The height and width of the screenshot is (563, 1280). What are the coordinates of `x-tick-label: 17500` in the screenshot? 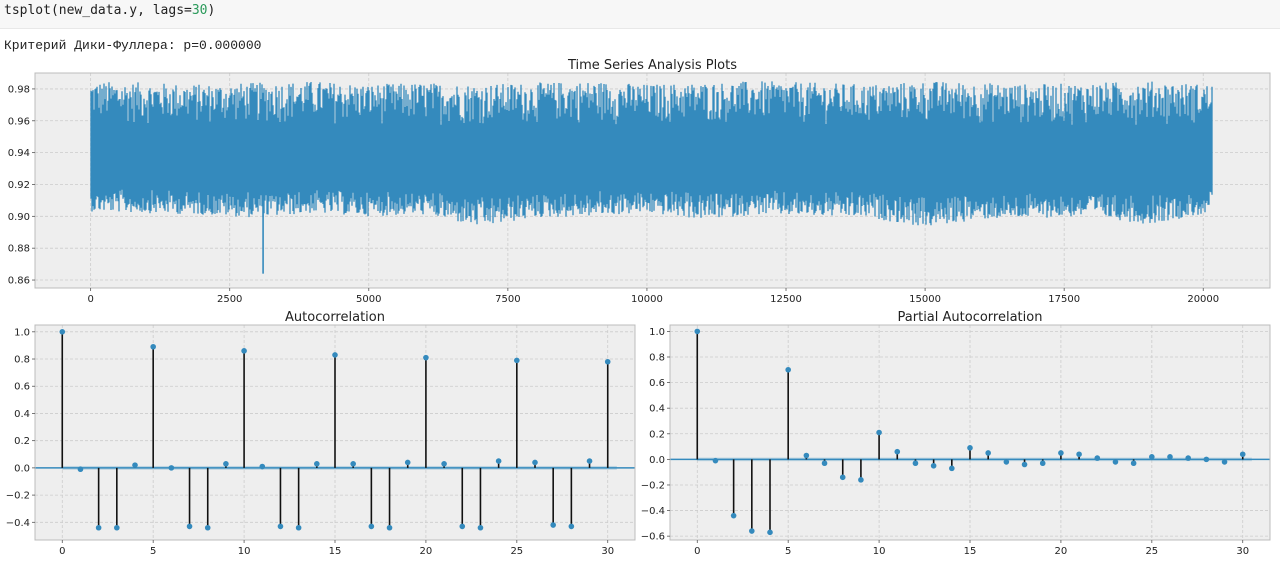 It's located at (1064, 299).